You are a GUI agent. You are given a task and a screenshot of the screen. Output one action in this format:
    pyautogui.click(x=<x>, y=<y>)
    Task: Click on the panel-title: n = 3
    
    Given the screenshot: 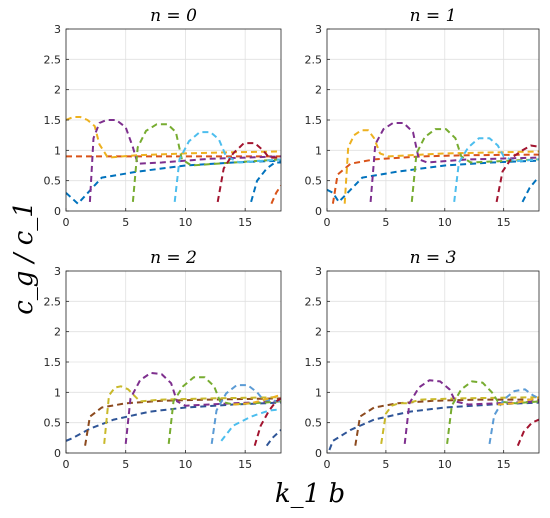 What is the action you would take?
    pyautogui.click(x=433, y=258)
    